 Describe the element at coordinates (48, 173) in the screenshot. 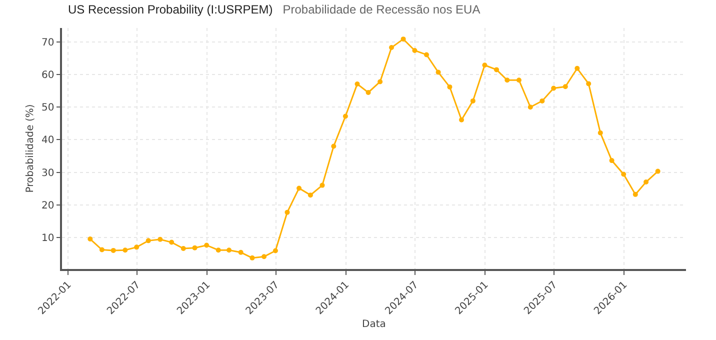

I see `y-tick-label: 30` at that location.